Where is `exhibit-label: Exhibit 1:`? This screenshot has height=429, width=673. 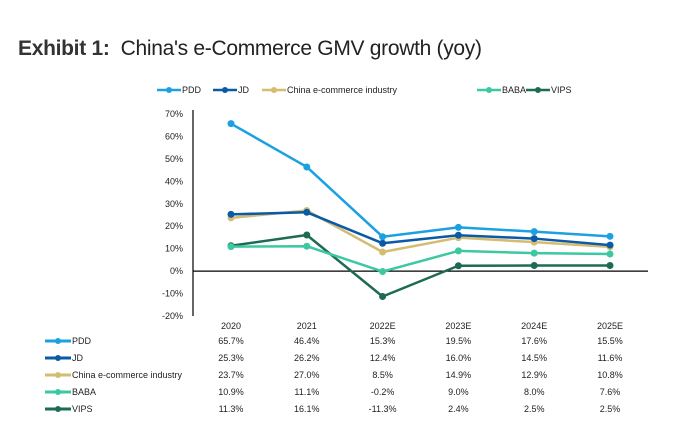 exhibit-label: Exhibit 1: is located at coordinates (64, 48).